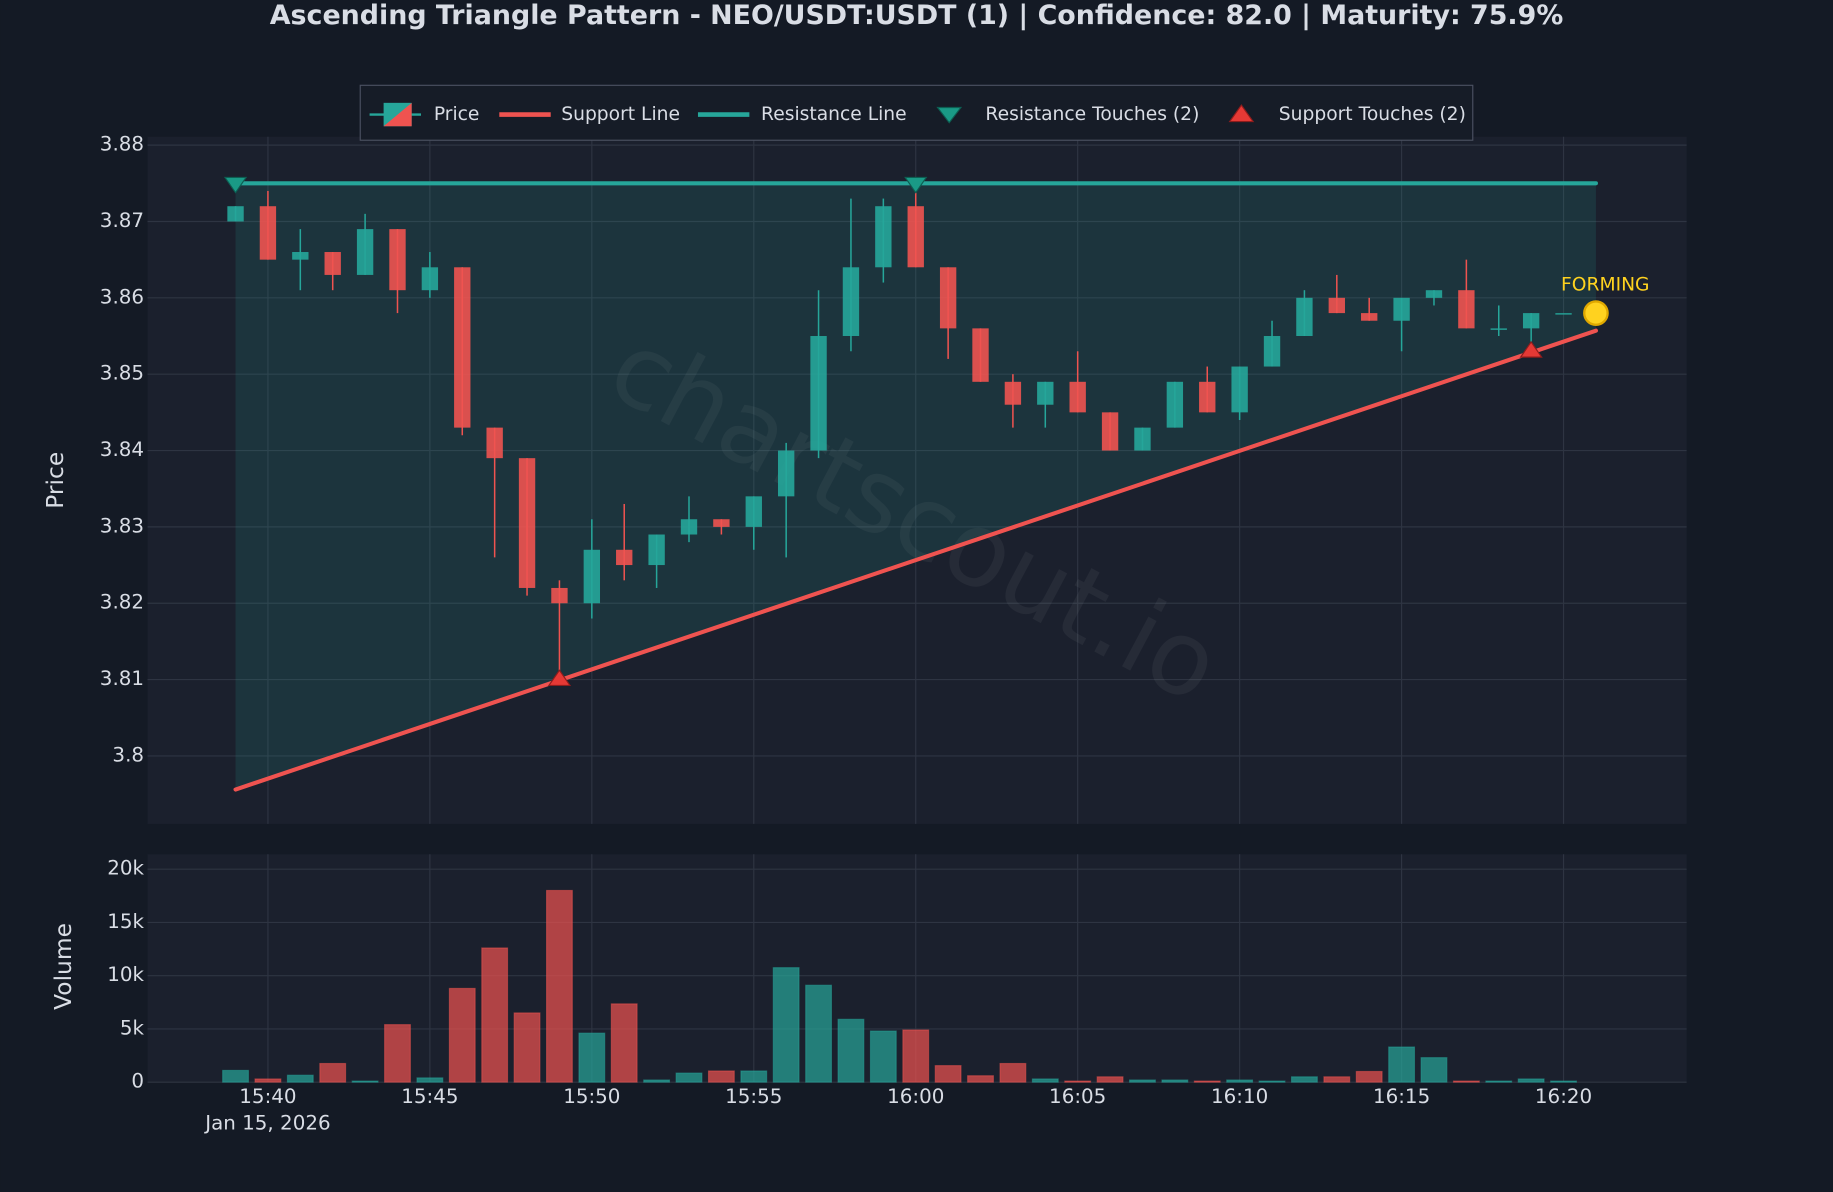 This screenshot has height=1192, width=1833. Describe the element at coordinates (132, 1027) in the screenshot. I see `y-tick-label: 5k` at that location.